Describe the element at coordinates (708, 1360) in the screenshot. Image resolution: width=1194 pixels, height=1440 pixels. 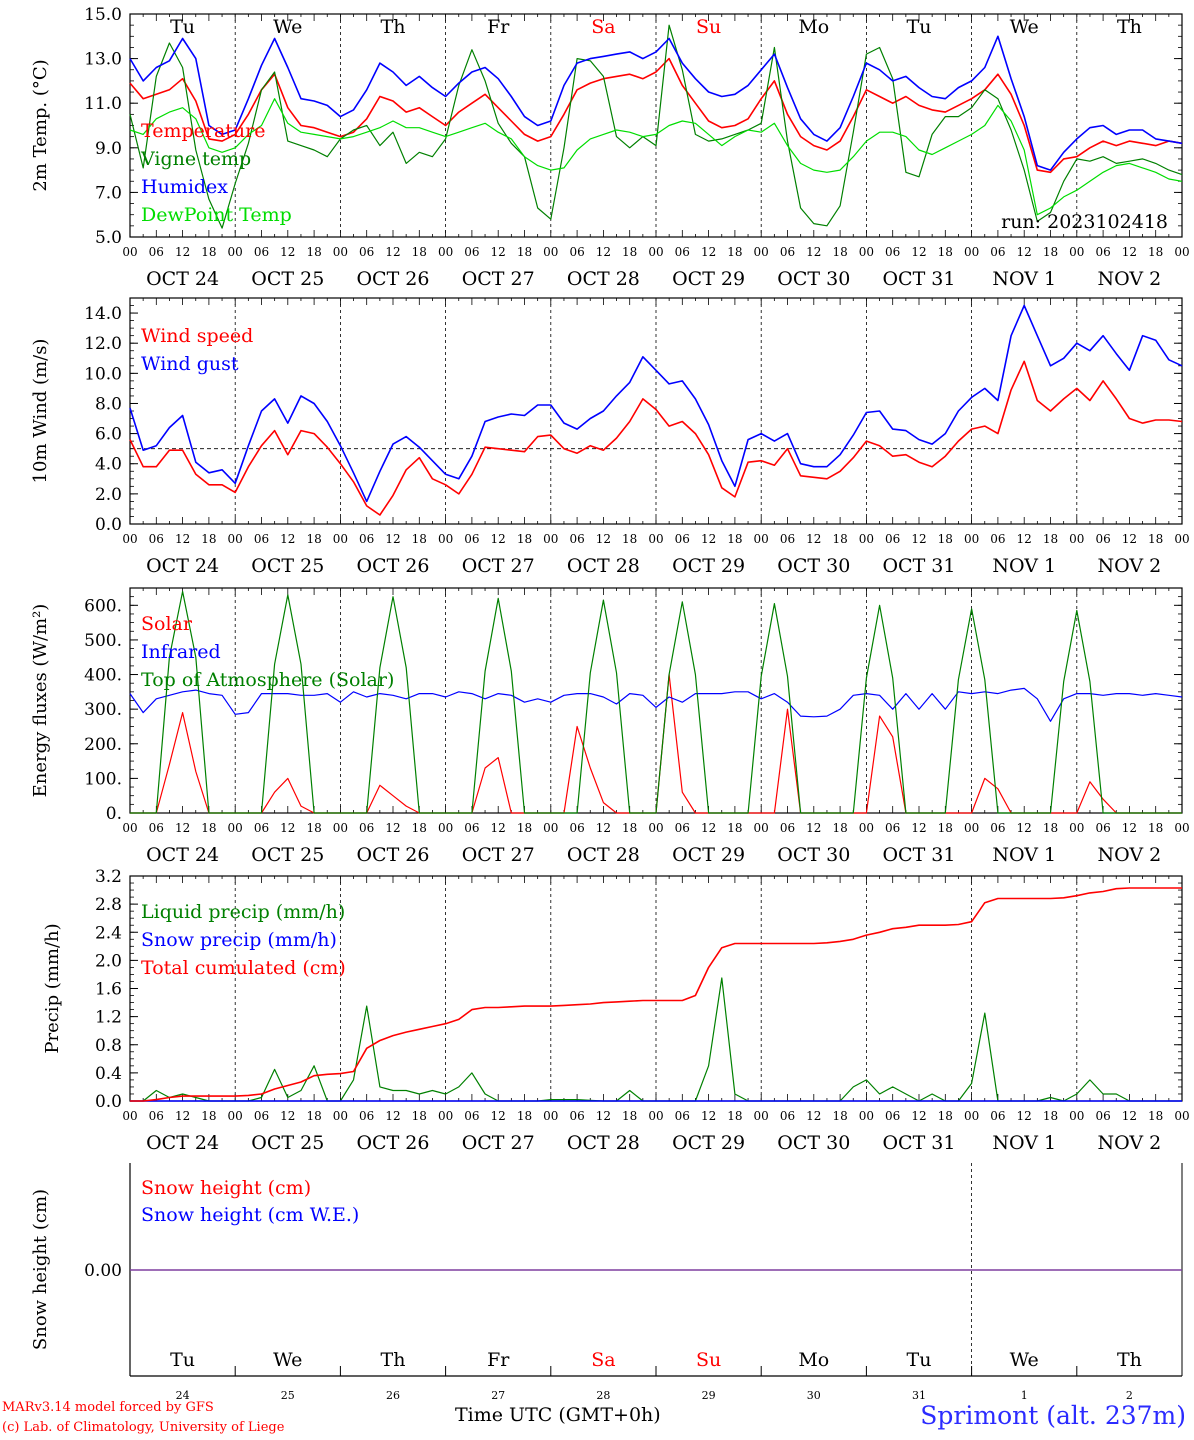
I see `weekday-label: Su` at that location.